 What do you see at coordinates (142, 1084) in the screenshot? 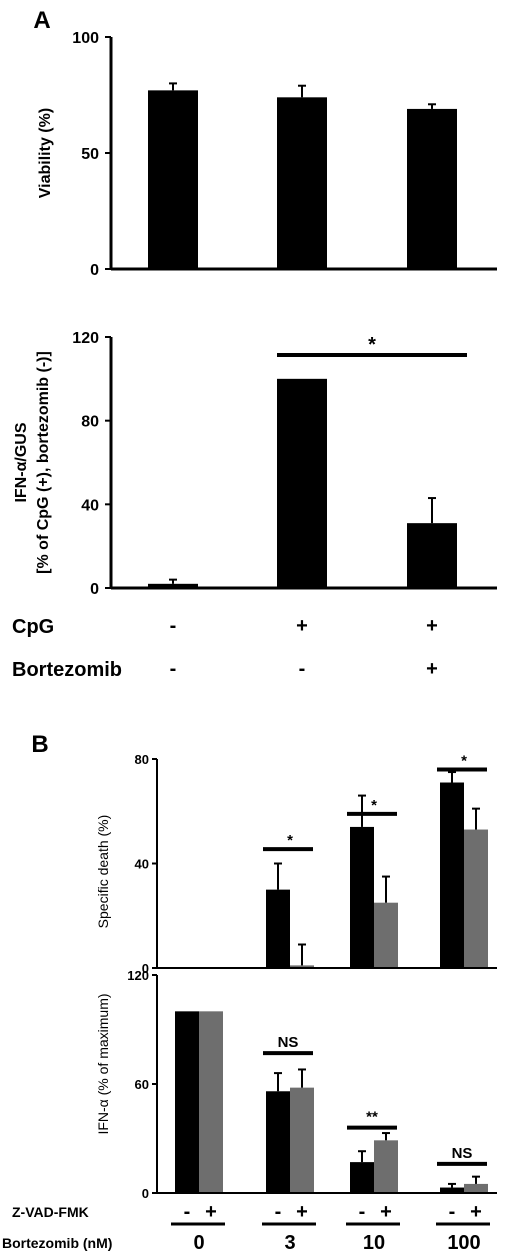
I see `y-tick-label: 60` at bounding box center [142, 1084].